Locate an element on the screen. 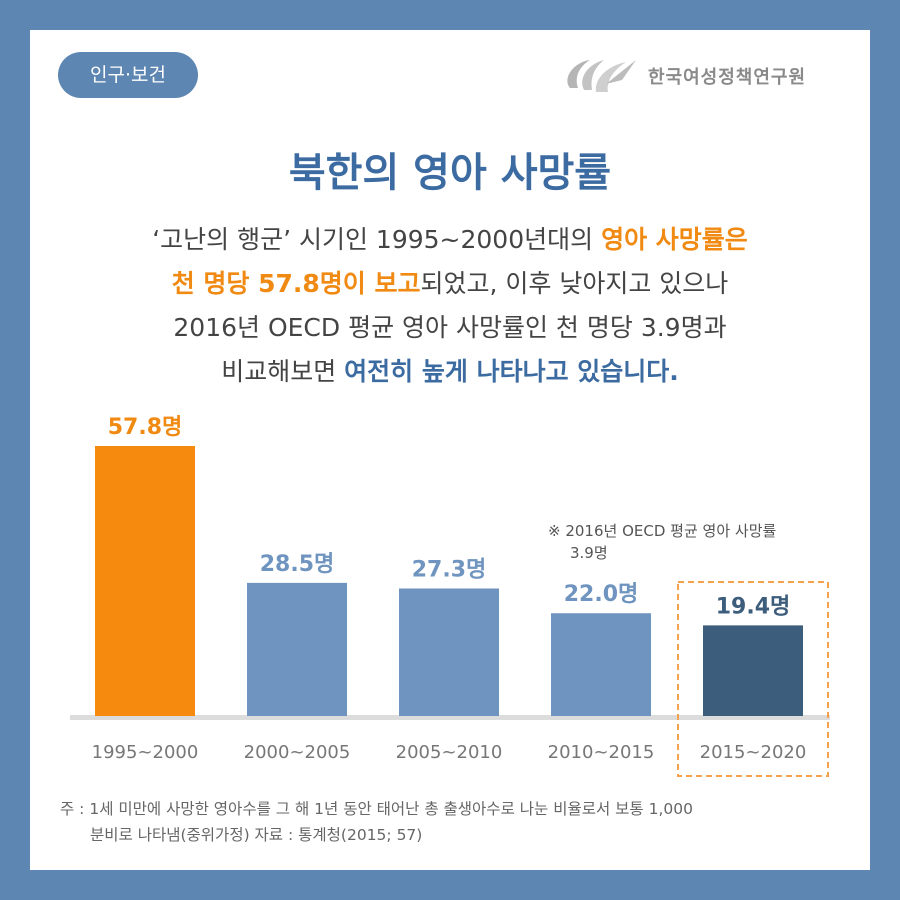  institute-logo: 한국여성정책연구원 is located at coordinates (683, 76).